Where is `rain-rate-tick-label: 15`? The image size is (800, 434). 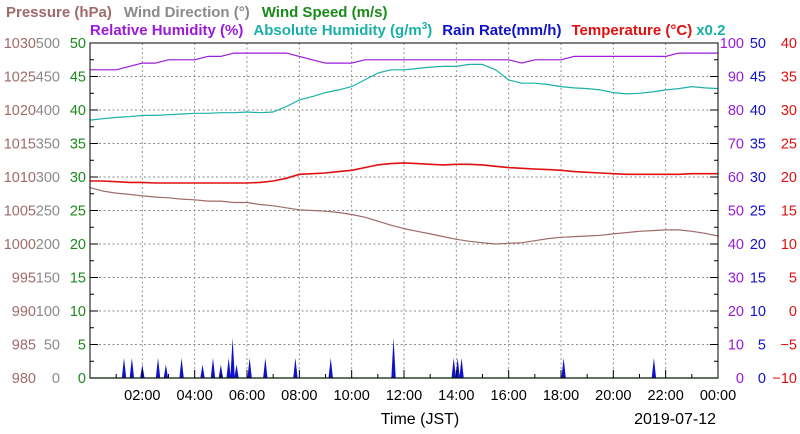
rain-rate-tick-label: 15 is located at coordinates (758, 279).